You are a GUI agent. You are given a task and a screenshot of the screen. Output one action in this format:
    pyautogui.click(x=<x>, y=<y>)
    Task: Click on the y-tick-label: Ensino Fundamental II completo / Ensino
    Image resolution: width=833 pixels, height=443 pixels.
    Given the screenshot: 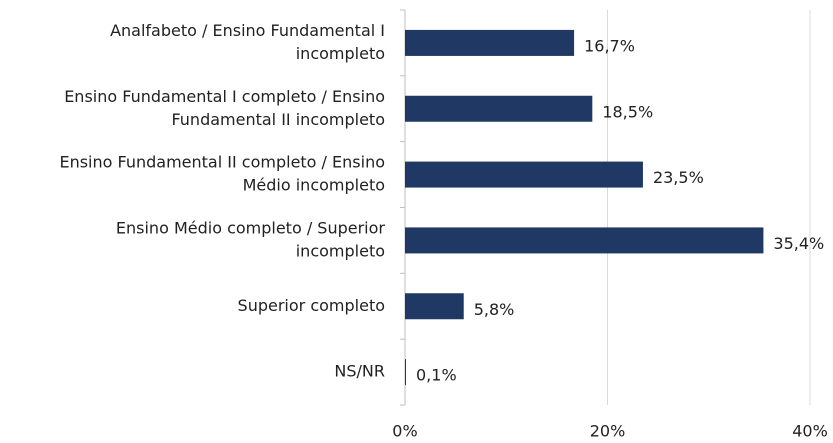 What is the action you would take?
    pyautogui.click(x=222, y=162)
    